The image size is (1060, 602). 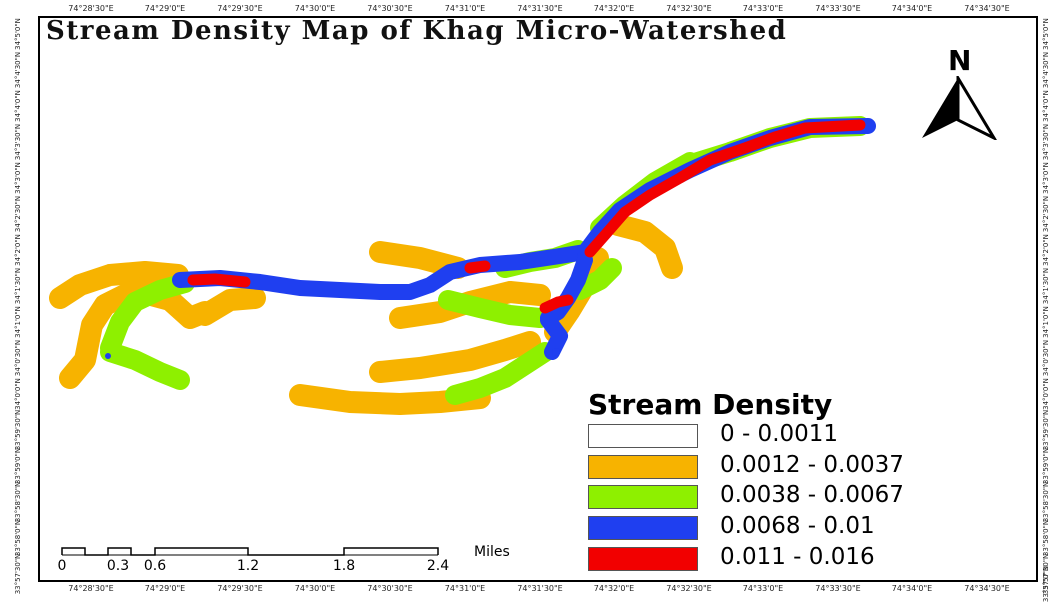 What do you see at coordinates (959, 108) in the screenshot?
I see `north-arrow-icon` at bounding box center [959, 108].